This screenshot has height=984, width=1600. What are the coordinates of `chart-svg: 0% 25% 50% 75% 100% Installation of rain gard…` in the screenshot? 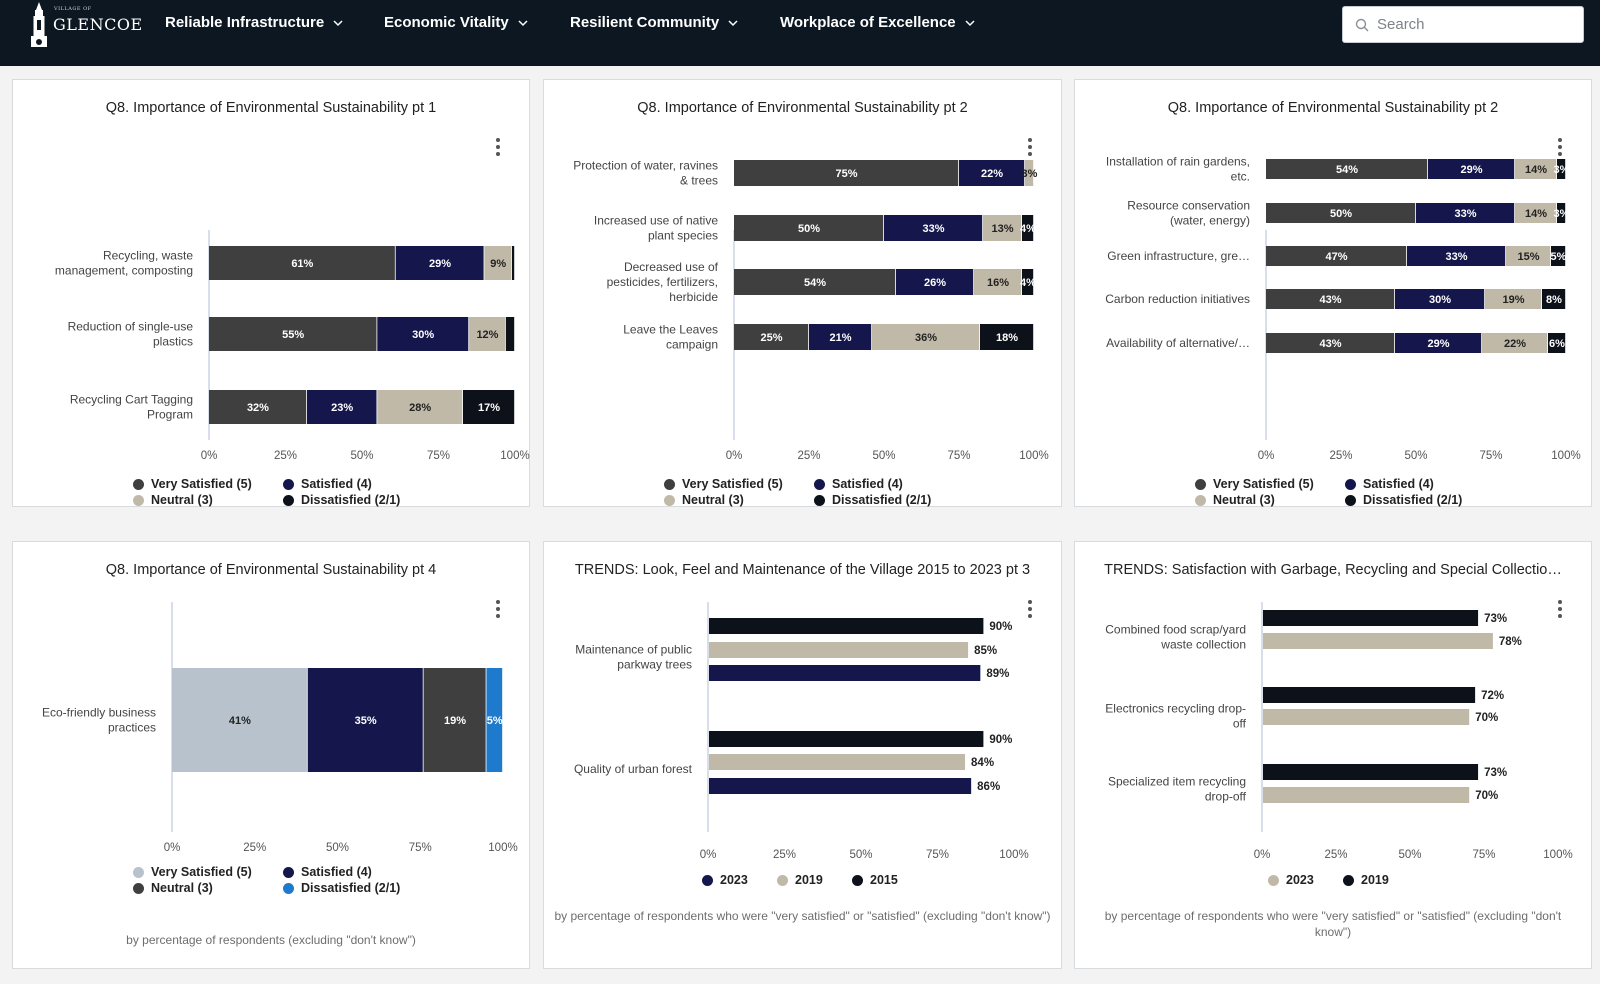 It's located at (1342, 309).